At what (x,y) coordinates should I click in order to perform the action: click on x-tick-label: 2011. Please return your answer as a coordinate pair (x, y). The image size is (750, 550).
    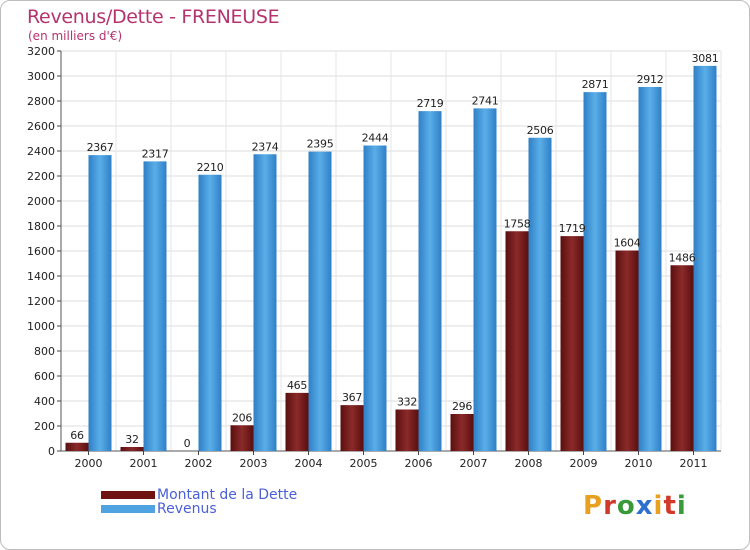
    Looking at the image, I should click on (694, 463).